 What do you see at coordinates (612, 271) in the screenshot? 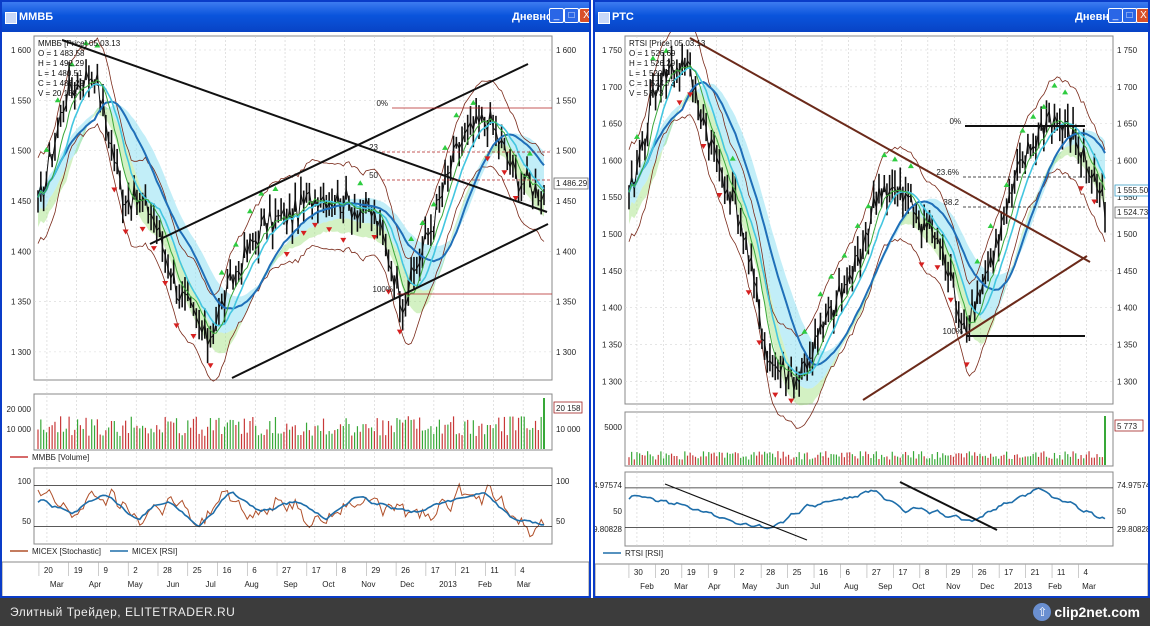
I see `price-tick-left: 1 450` at bounding box center [612, 271].